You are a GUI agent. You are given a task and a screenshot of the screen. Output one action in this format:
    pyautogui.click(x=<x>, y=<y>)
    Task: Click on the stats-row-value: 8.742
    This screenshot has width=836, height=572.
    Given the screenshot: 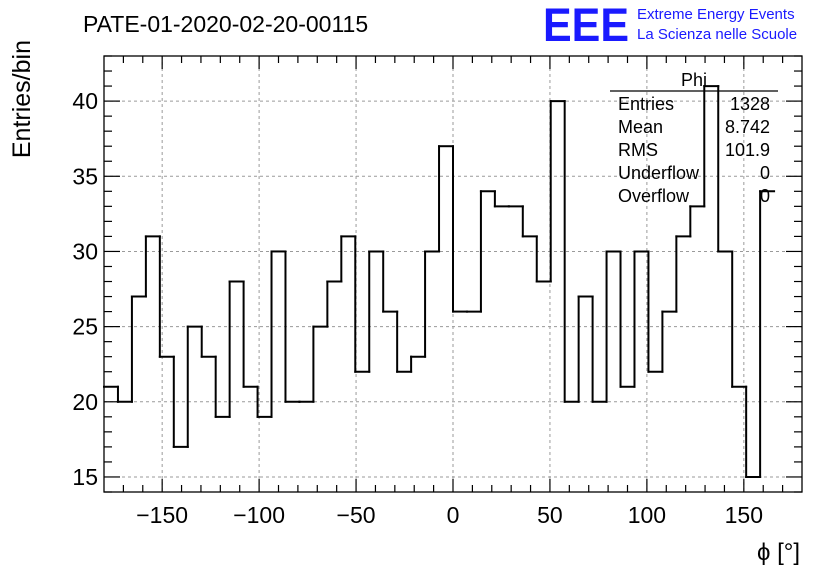 What is the action you would take?
    pyautogui.click(x=747, y=127)
    